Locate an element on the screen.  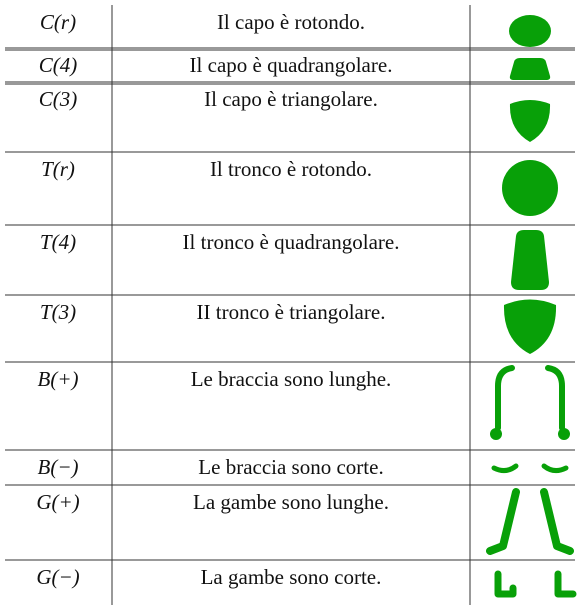
row-description: Le braccia sono corte. is located at coordinates (290, 467).